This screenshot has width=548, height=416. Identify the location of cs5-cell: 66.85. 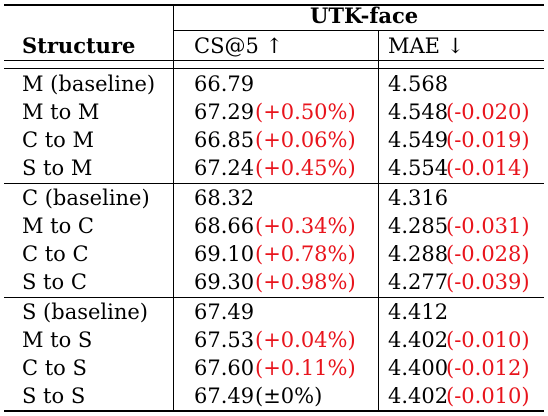
(224, 140).